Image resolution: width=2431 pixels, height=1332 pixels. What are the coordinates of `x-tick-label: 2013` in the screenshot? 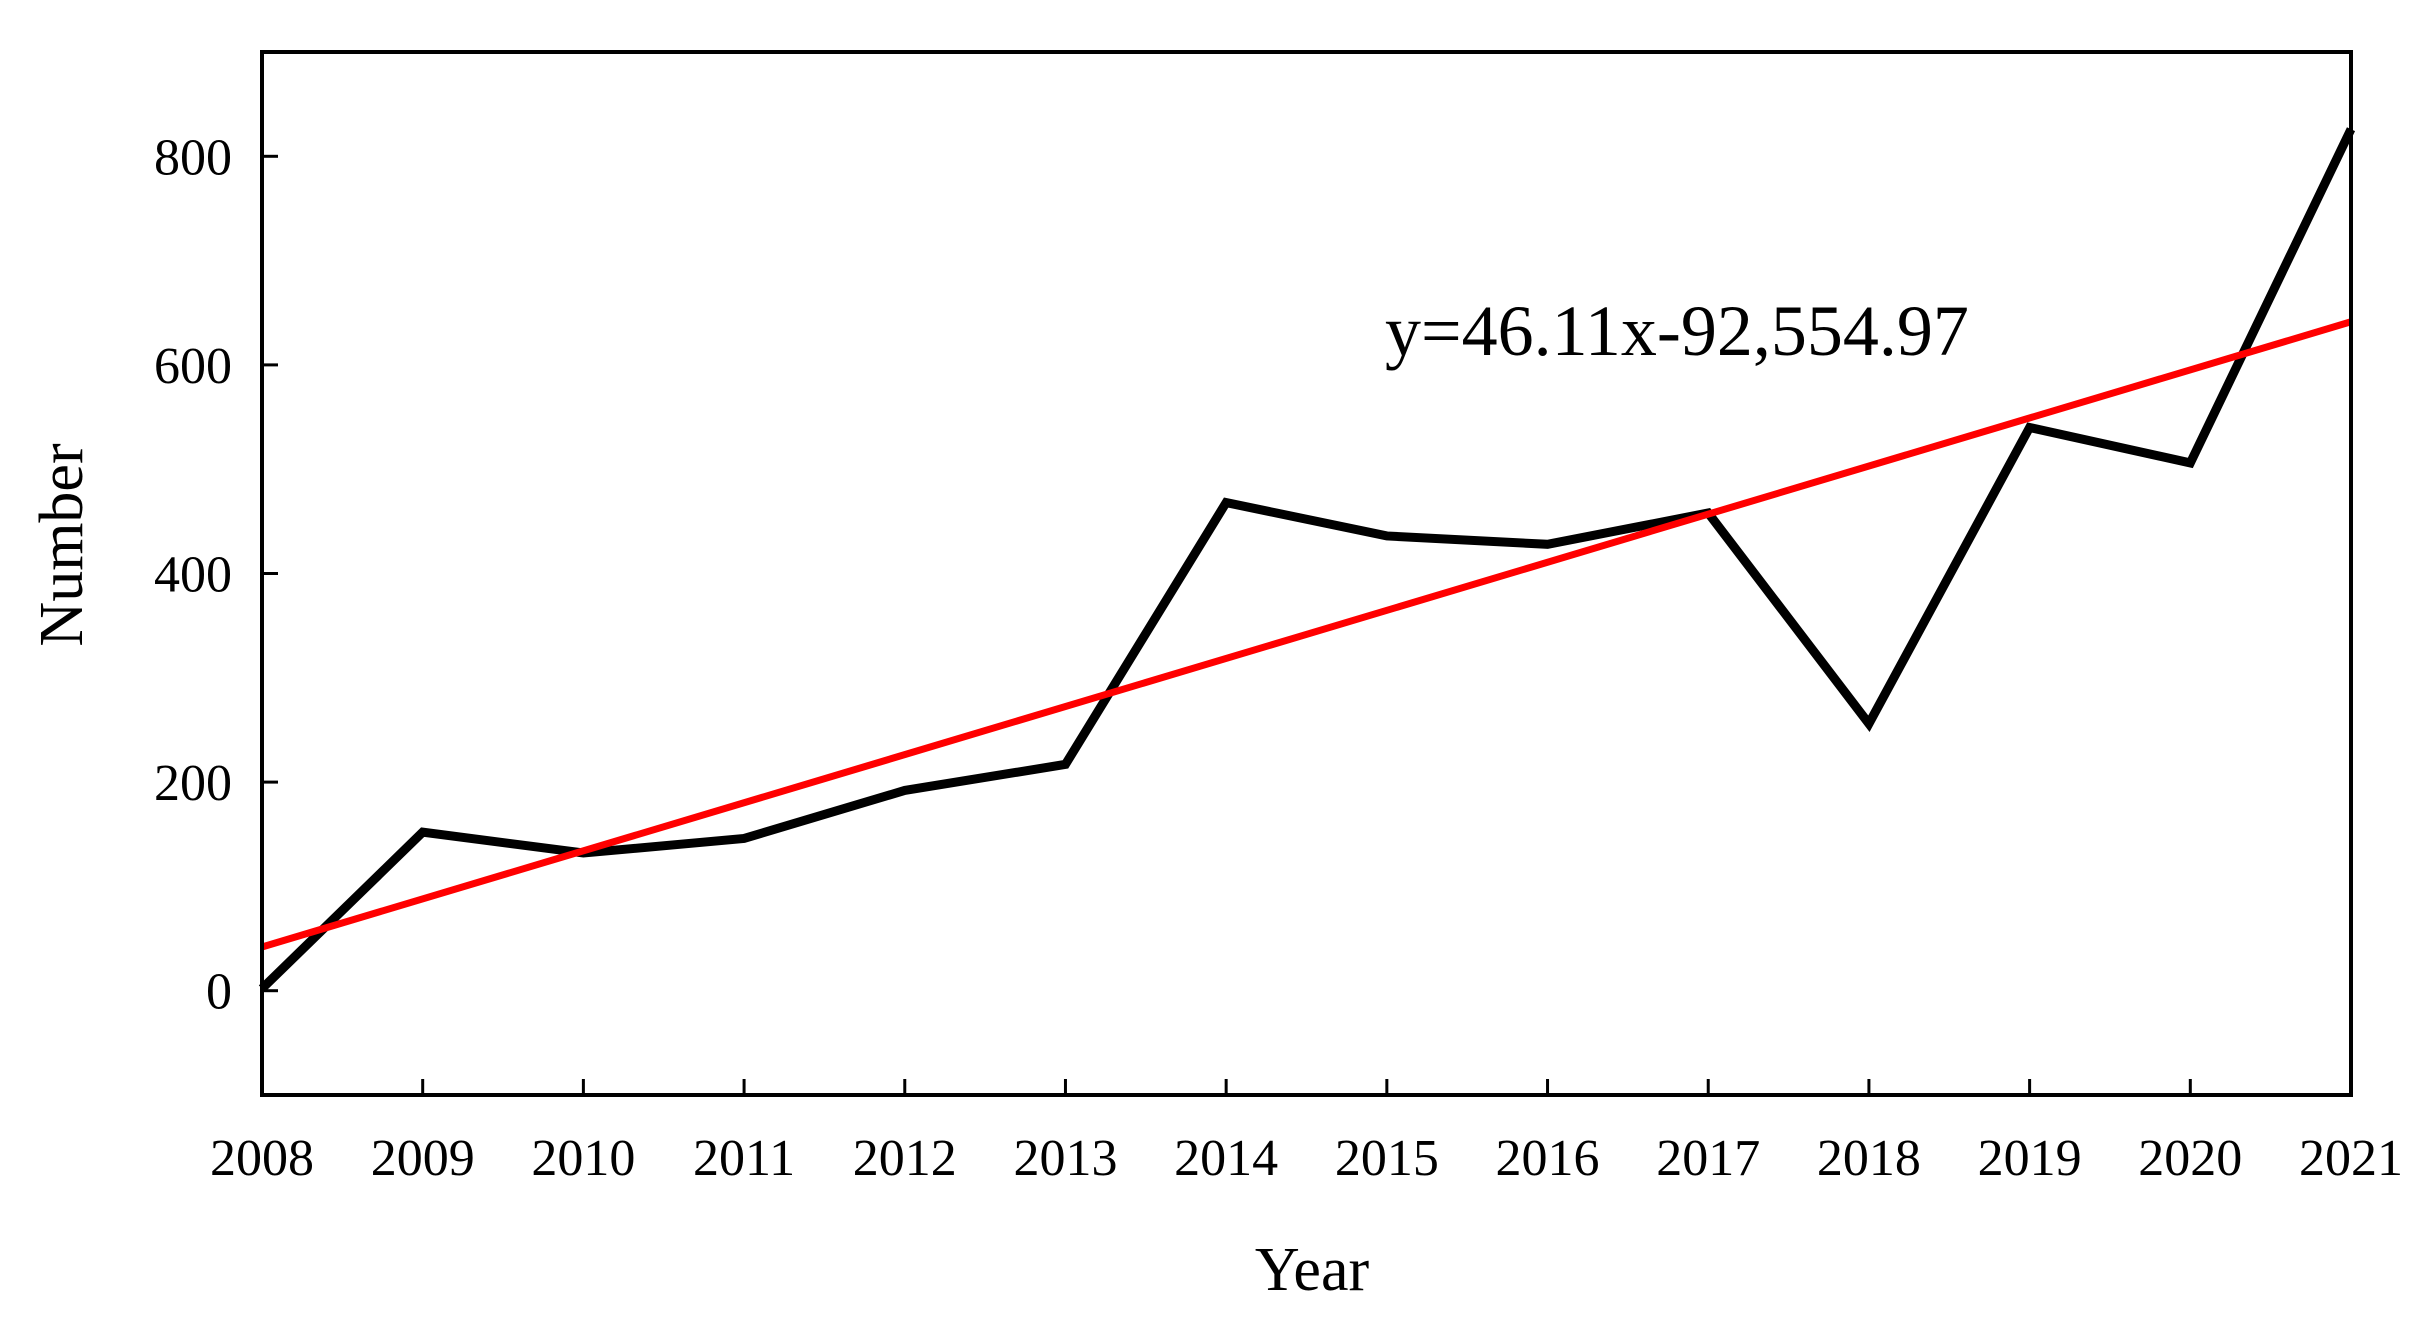 It's located at (1065, 1158).